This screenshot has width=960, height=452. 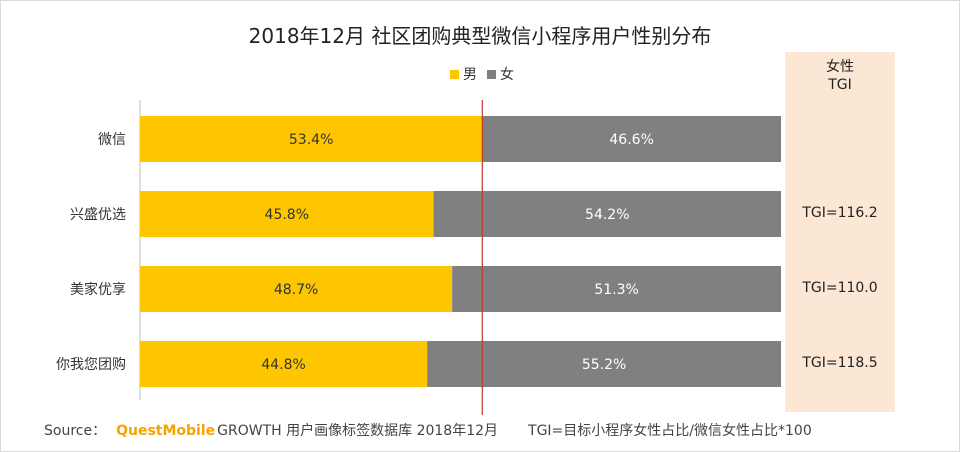 I want to click on tgi-panel, so click(x=840, y=232).